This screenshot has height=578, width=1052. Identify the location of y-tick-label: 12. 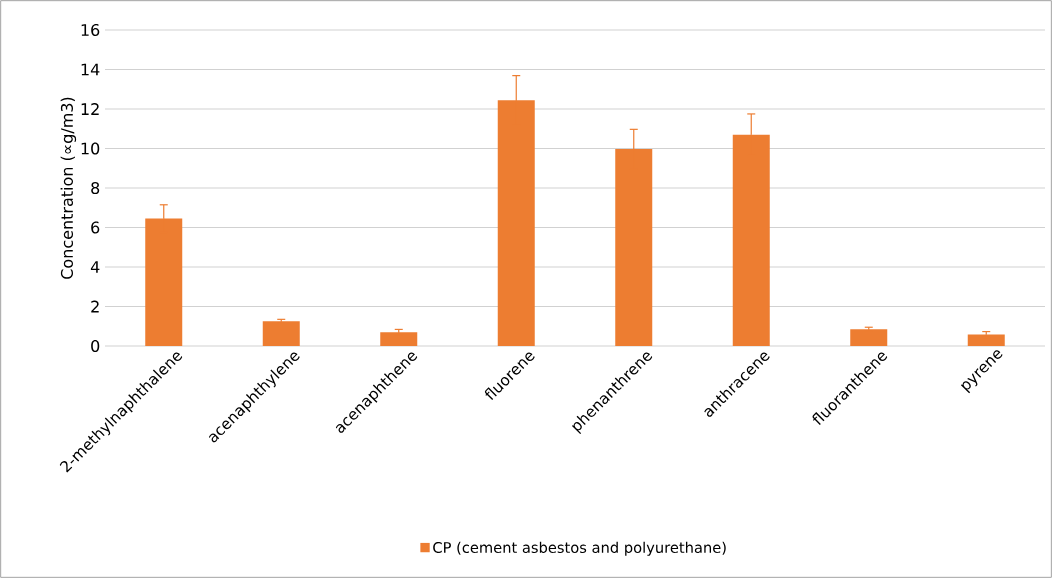
(90, 109).